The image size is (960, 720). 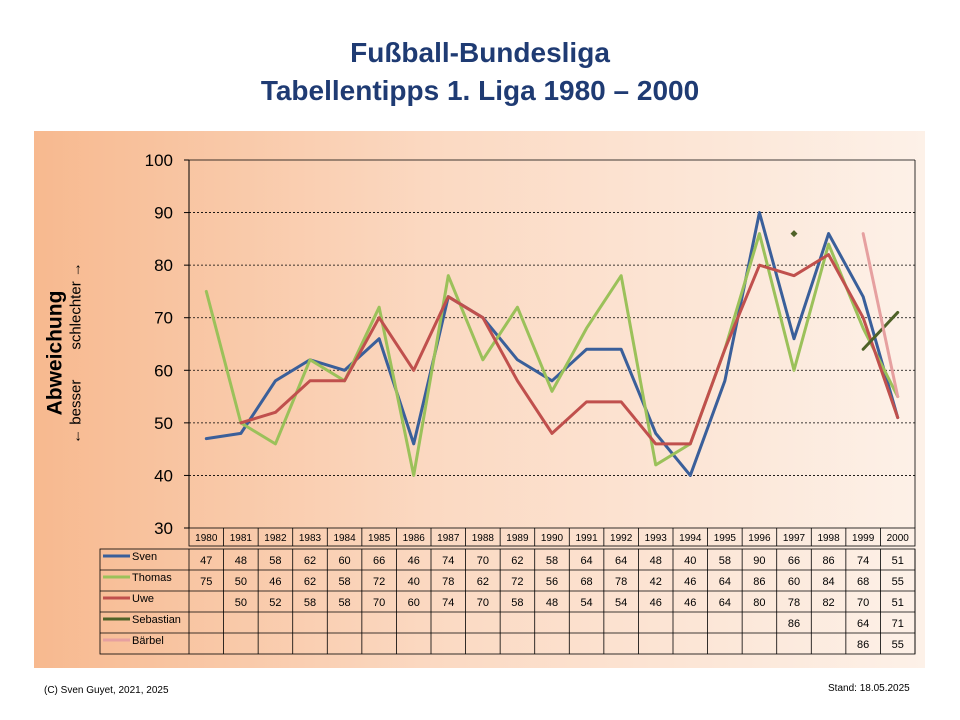 What do you see at coordinates (845, 290) in the screenshot?
I see `series-sebastian` at bounding box center [845, 290].